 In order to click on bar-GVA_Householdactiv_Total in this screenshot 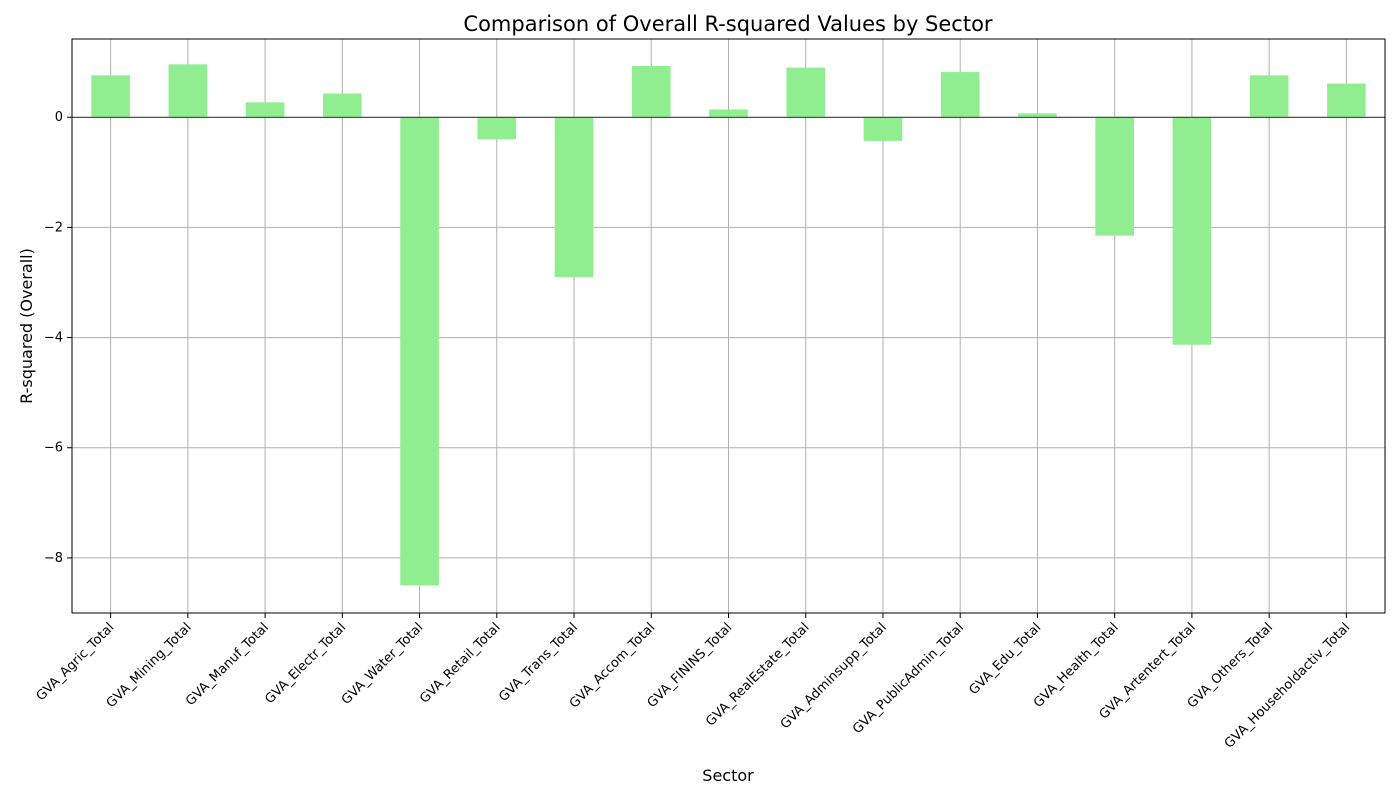, I will do `click(1346, 100)`.